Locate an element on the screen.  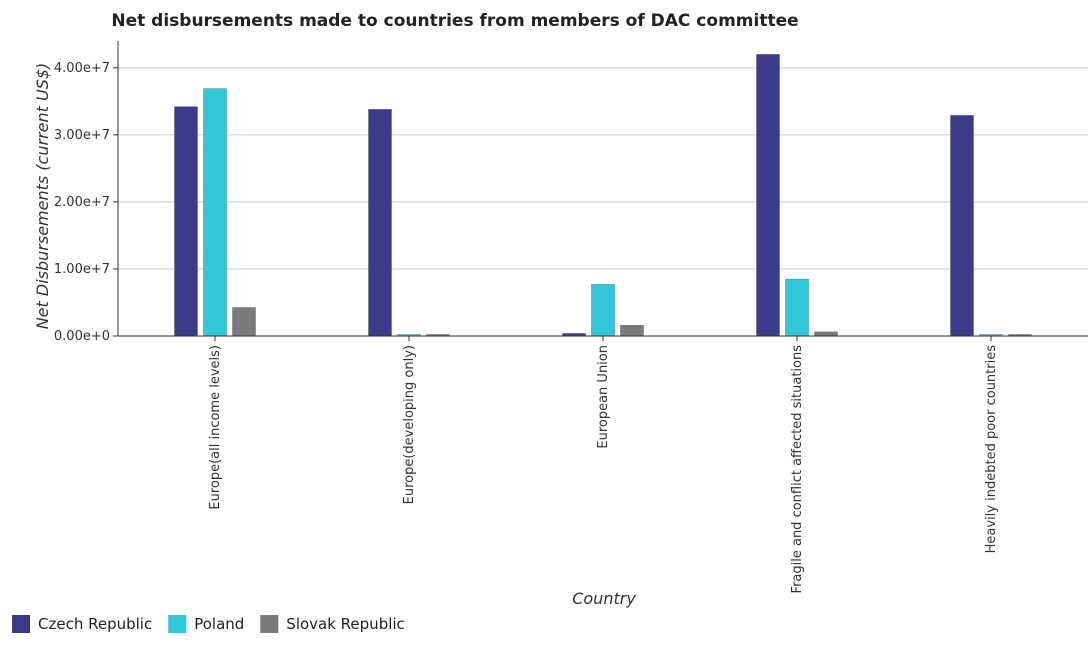
legend: Czech Republic Poland Slovak Republic is located at coordinates (208, 624).